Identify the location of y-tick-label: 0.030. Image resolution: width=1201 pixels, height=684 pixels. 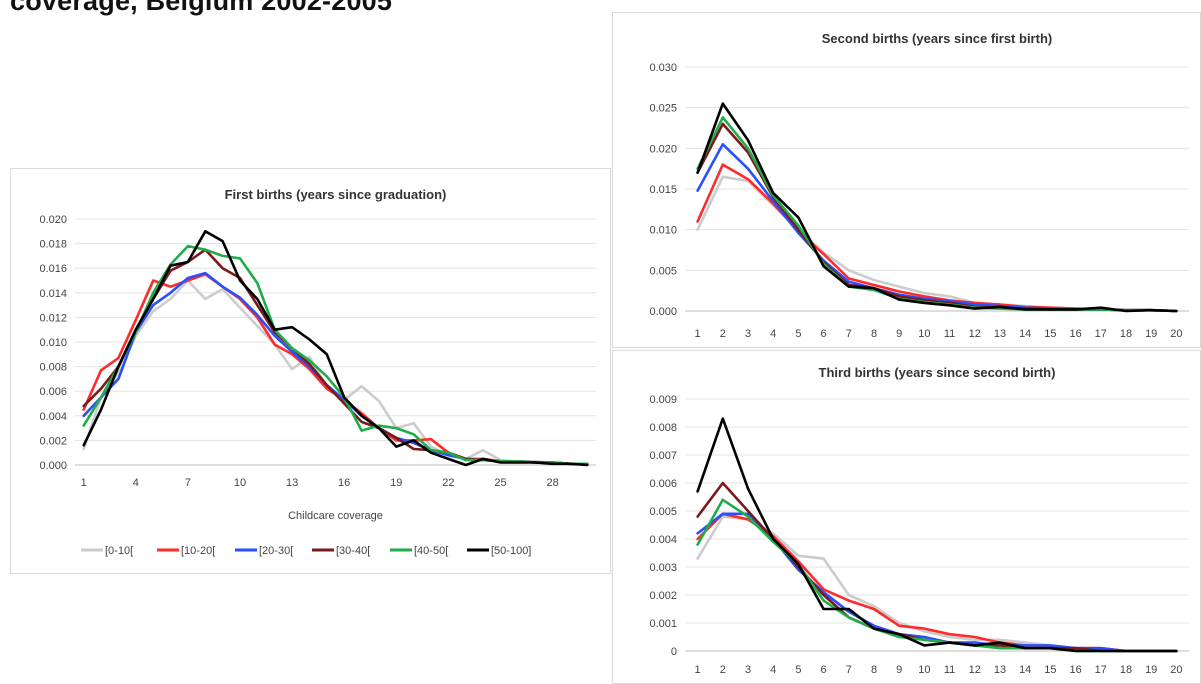
(663, 68).